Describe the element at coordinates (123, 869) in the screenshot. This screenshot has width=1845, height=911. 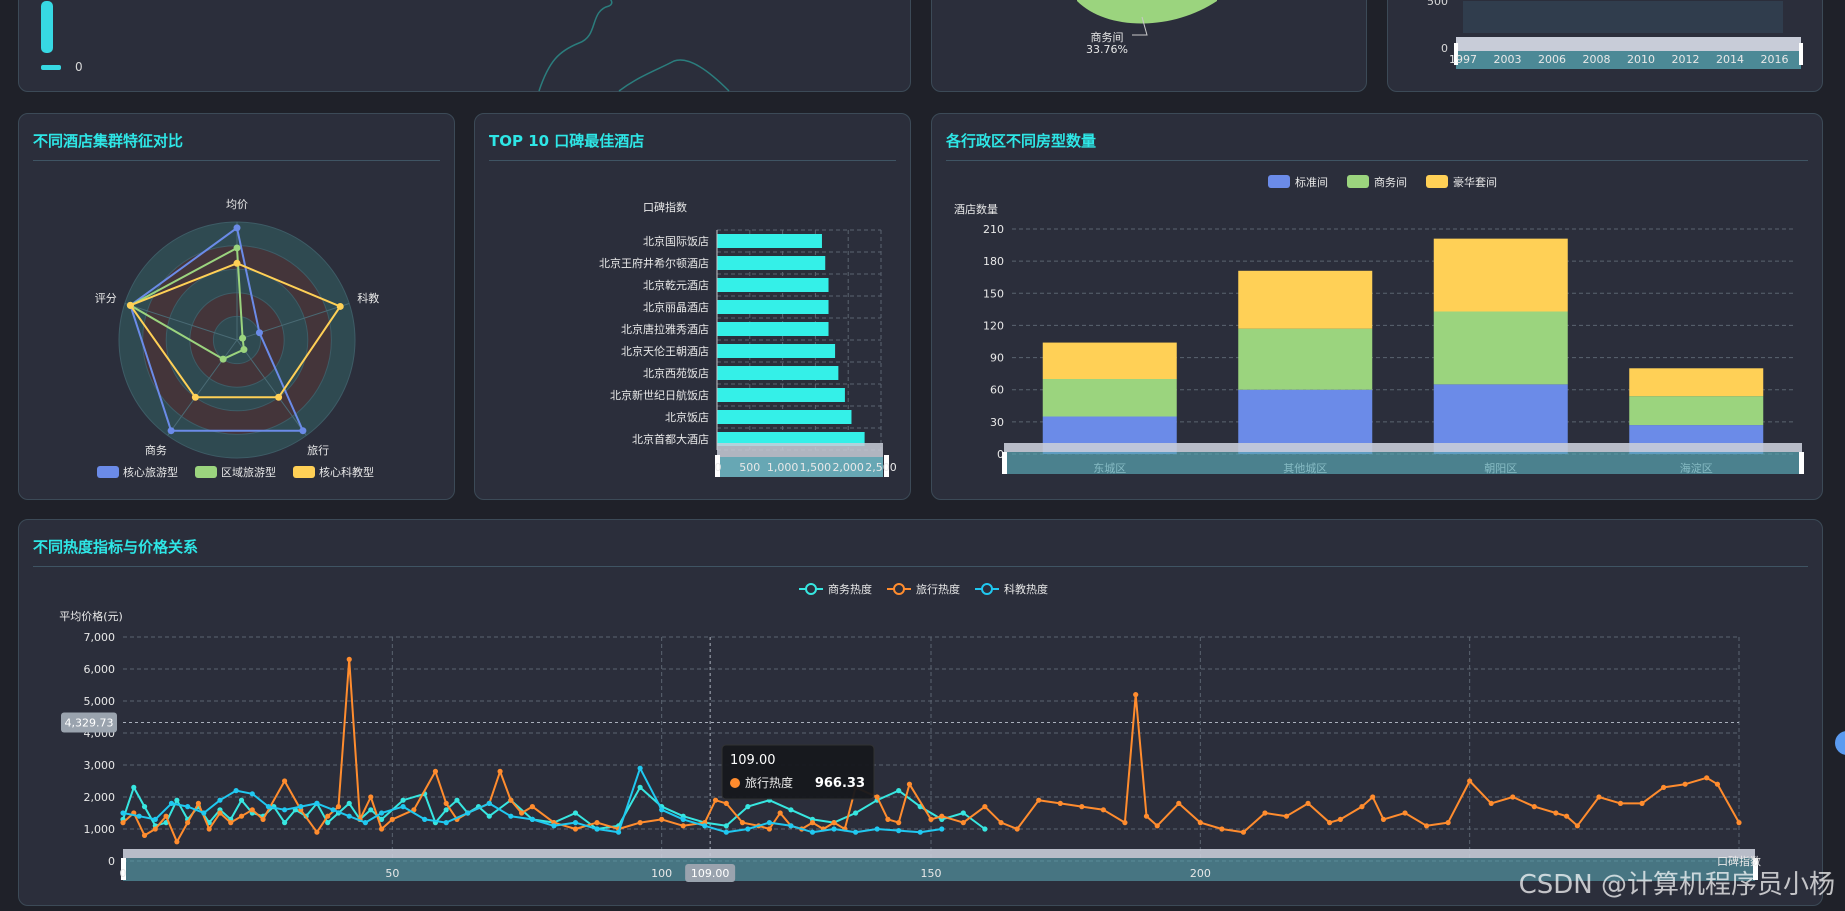
I see `heat-datazoom-handle-left` at that location.